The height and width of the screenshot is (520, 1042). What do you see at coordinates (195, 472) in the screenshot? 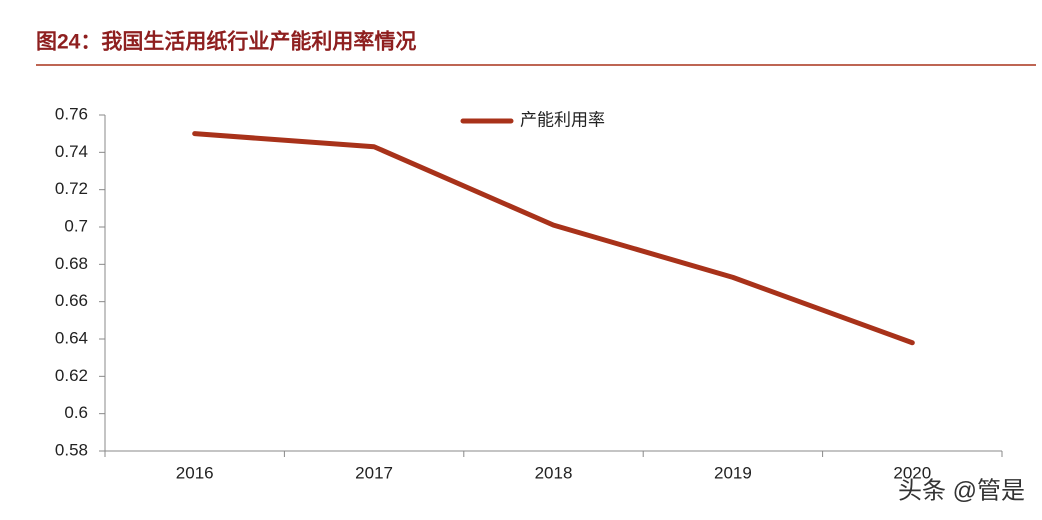
I see `x-tick-label: 2016` at bounding box center [195, 472].